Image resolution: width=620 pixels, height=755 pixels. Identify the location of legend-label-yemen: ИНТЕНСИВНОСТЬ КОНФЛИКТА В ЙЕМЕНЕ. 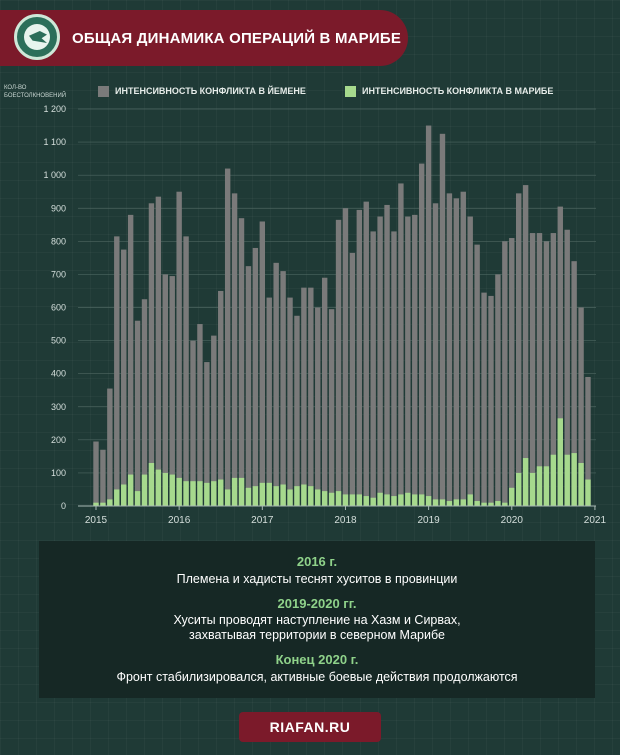
(210, 91).